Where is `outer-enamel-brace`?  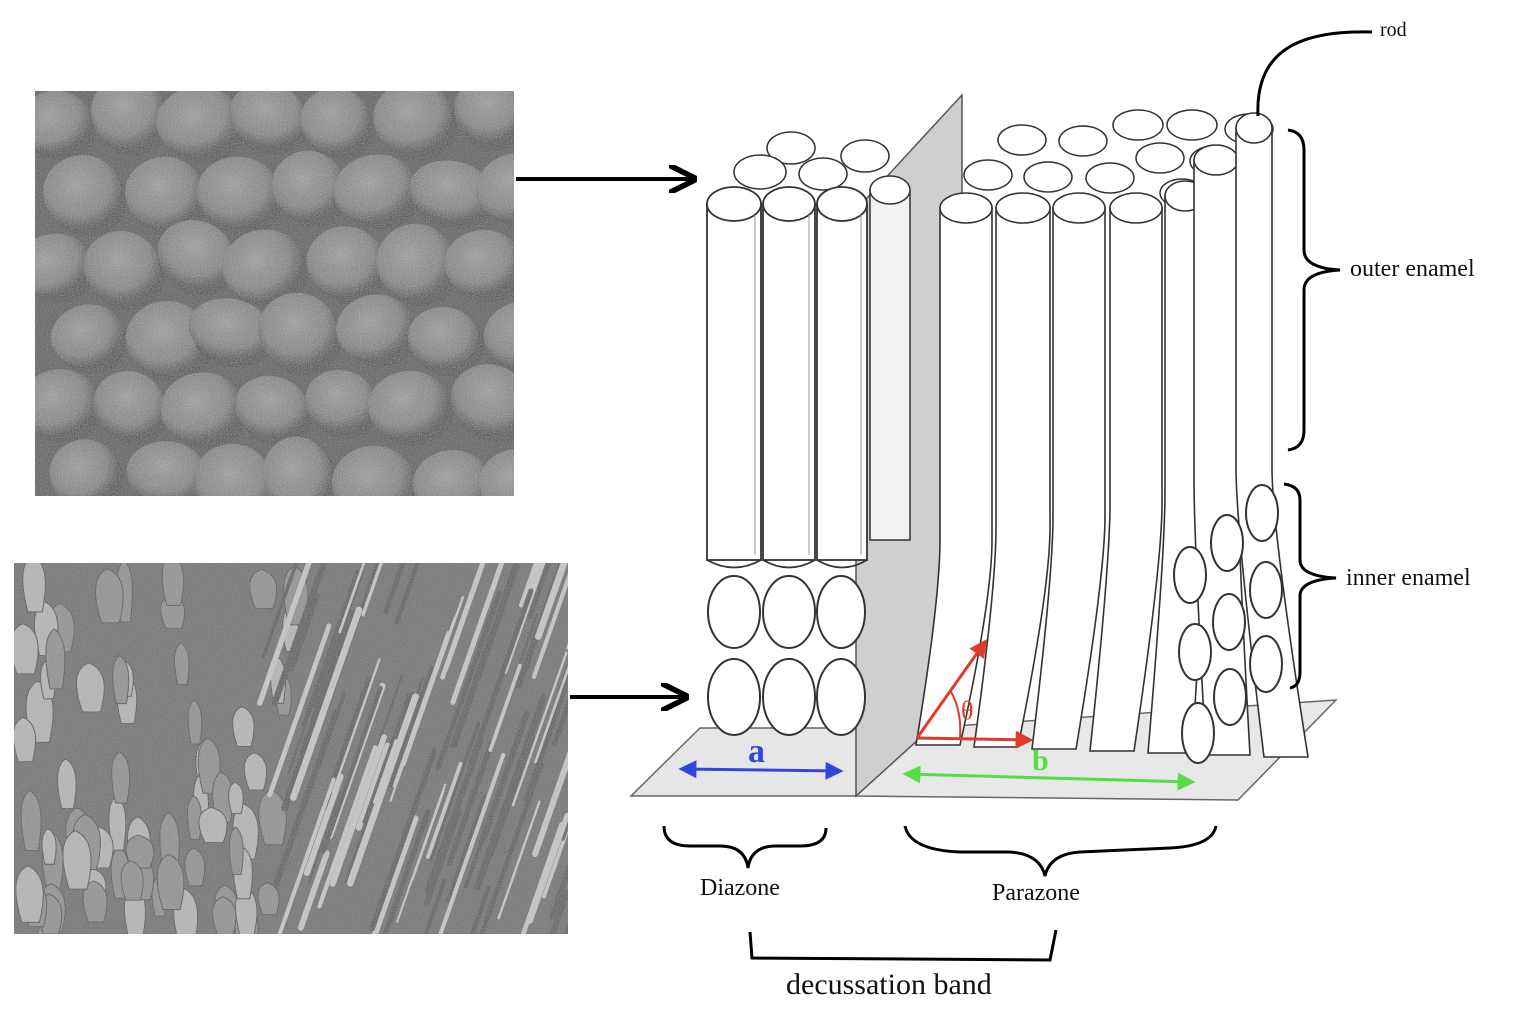
outer-enamel-brace is located at coordinates (1314, 290).